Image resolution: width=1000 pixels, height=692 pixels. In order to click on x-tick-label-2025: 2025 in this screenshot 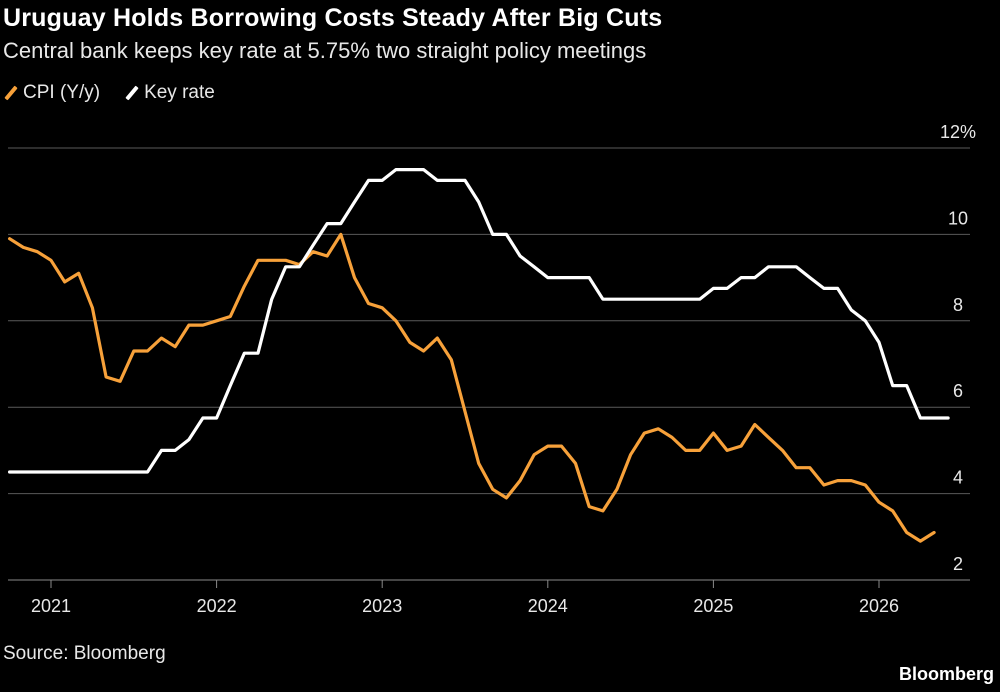, I will do `click(713, 606)`.